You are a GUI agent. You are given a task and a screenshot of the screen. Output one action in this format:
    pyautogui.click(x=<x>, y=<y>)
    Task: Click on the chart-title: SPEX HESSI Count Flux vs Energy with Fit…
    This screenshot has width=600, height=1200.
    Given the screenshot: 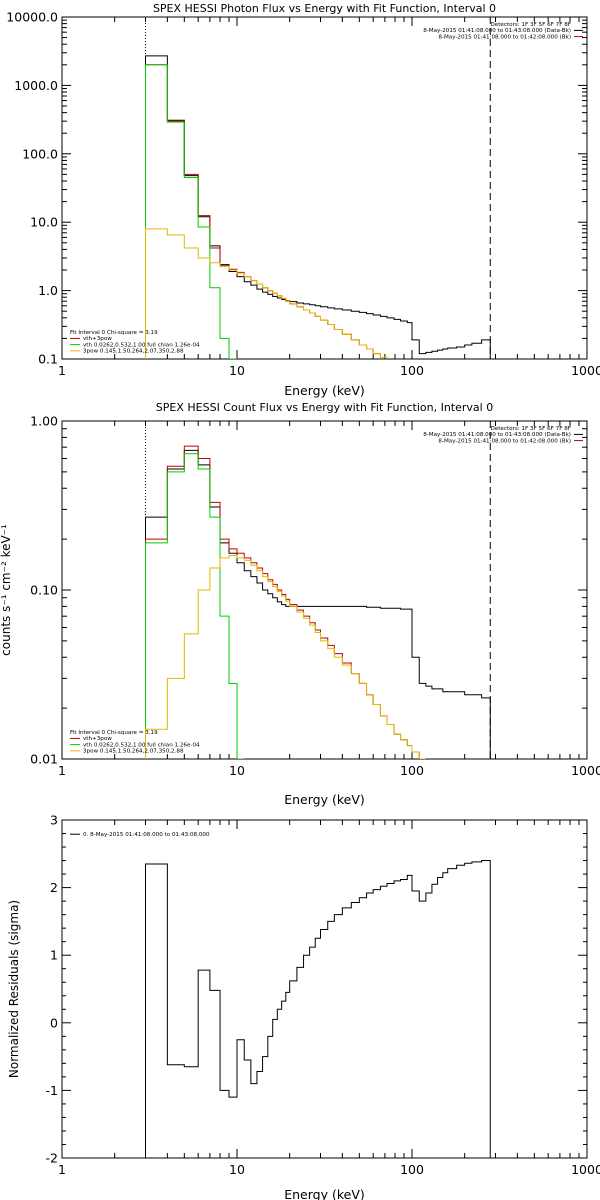 What is the action you would take?
    pyautogui.click(x=324, y=407)
    